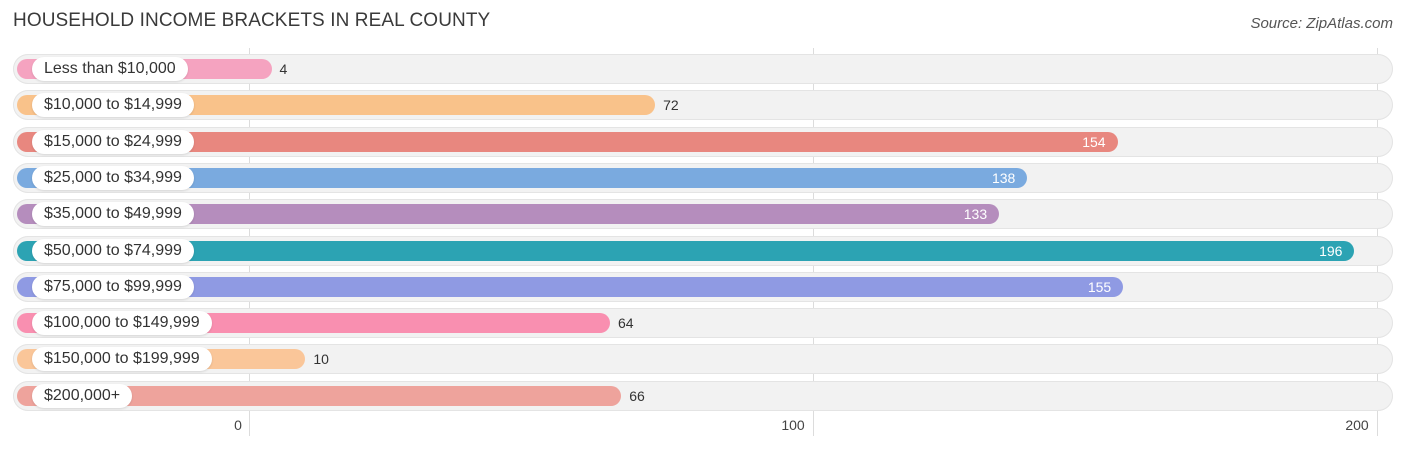  What do you see at coordinates (82, 396) in the screenshot?
I see `category-label: $200,000+` at bounding box center [82, 396].